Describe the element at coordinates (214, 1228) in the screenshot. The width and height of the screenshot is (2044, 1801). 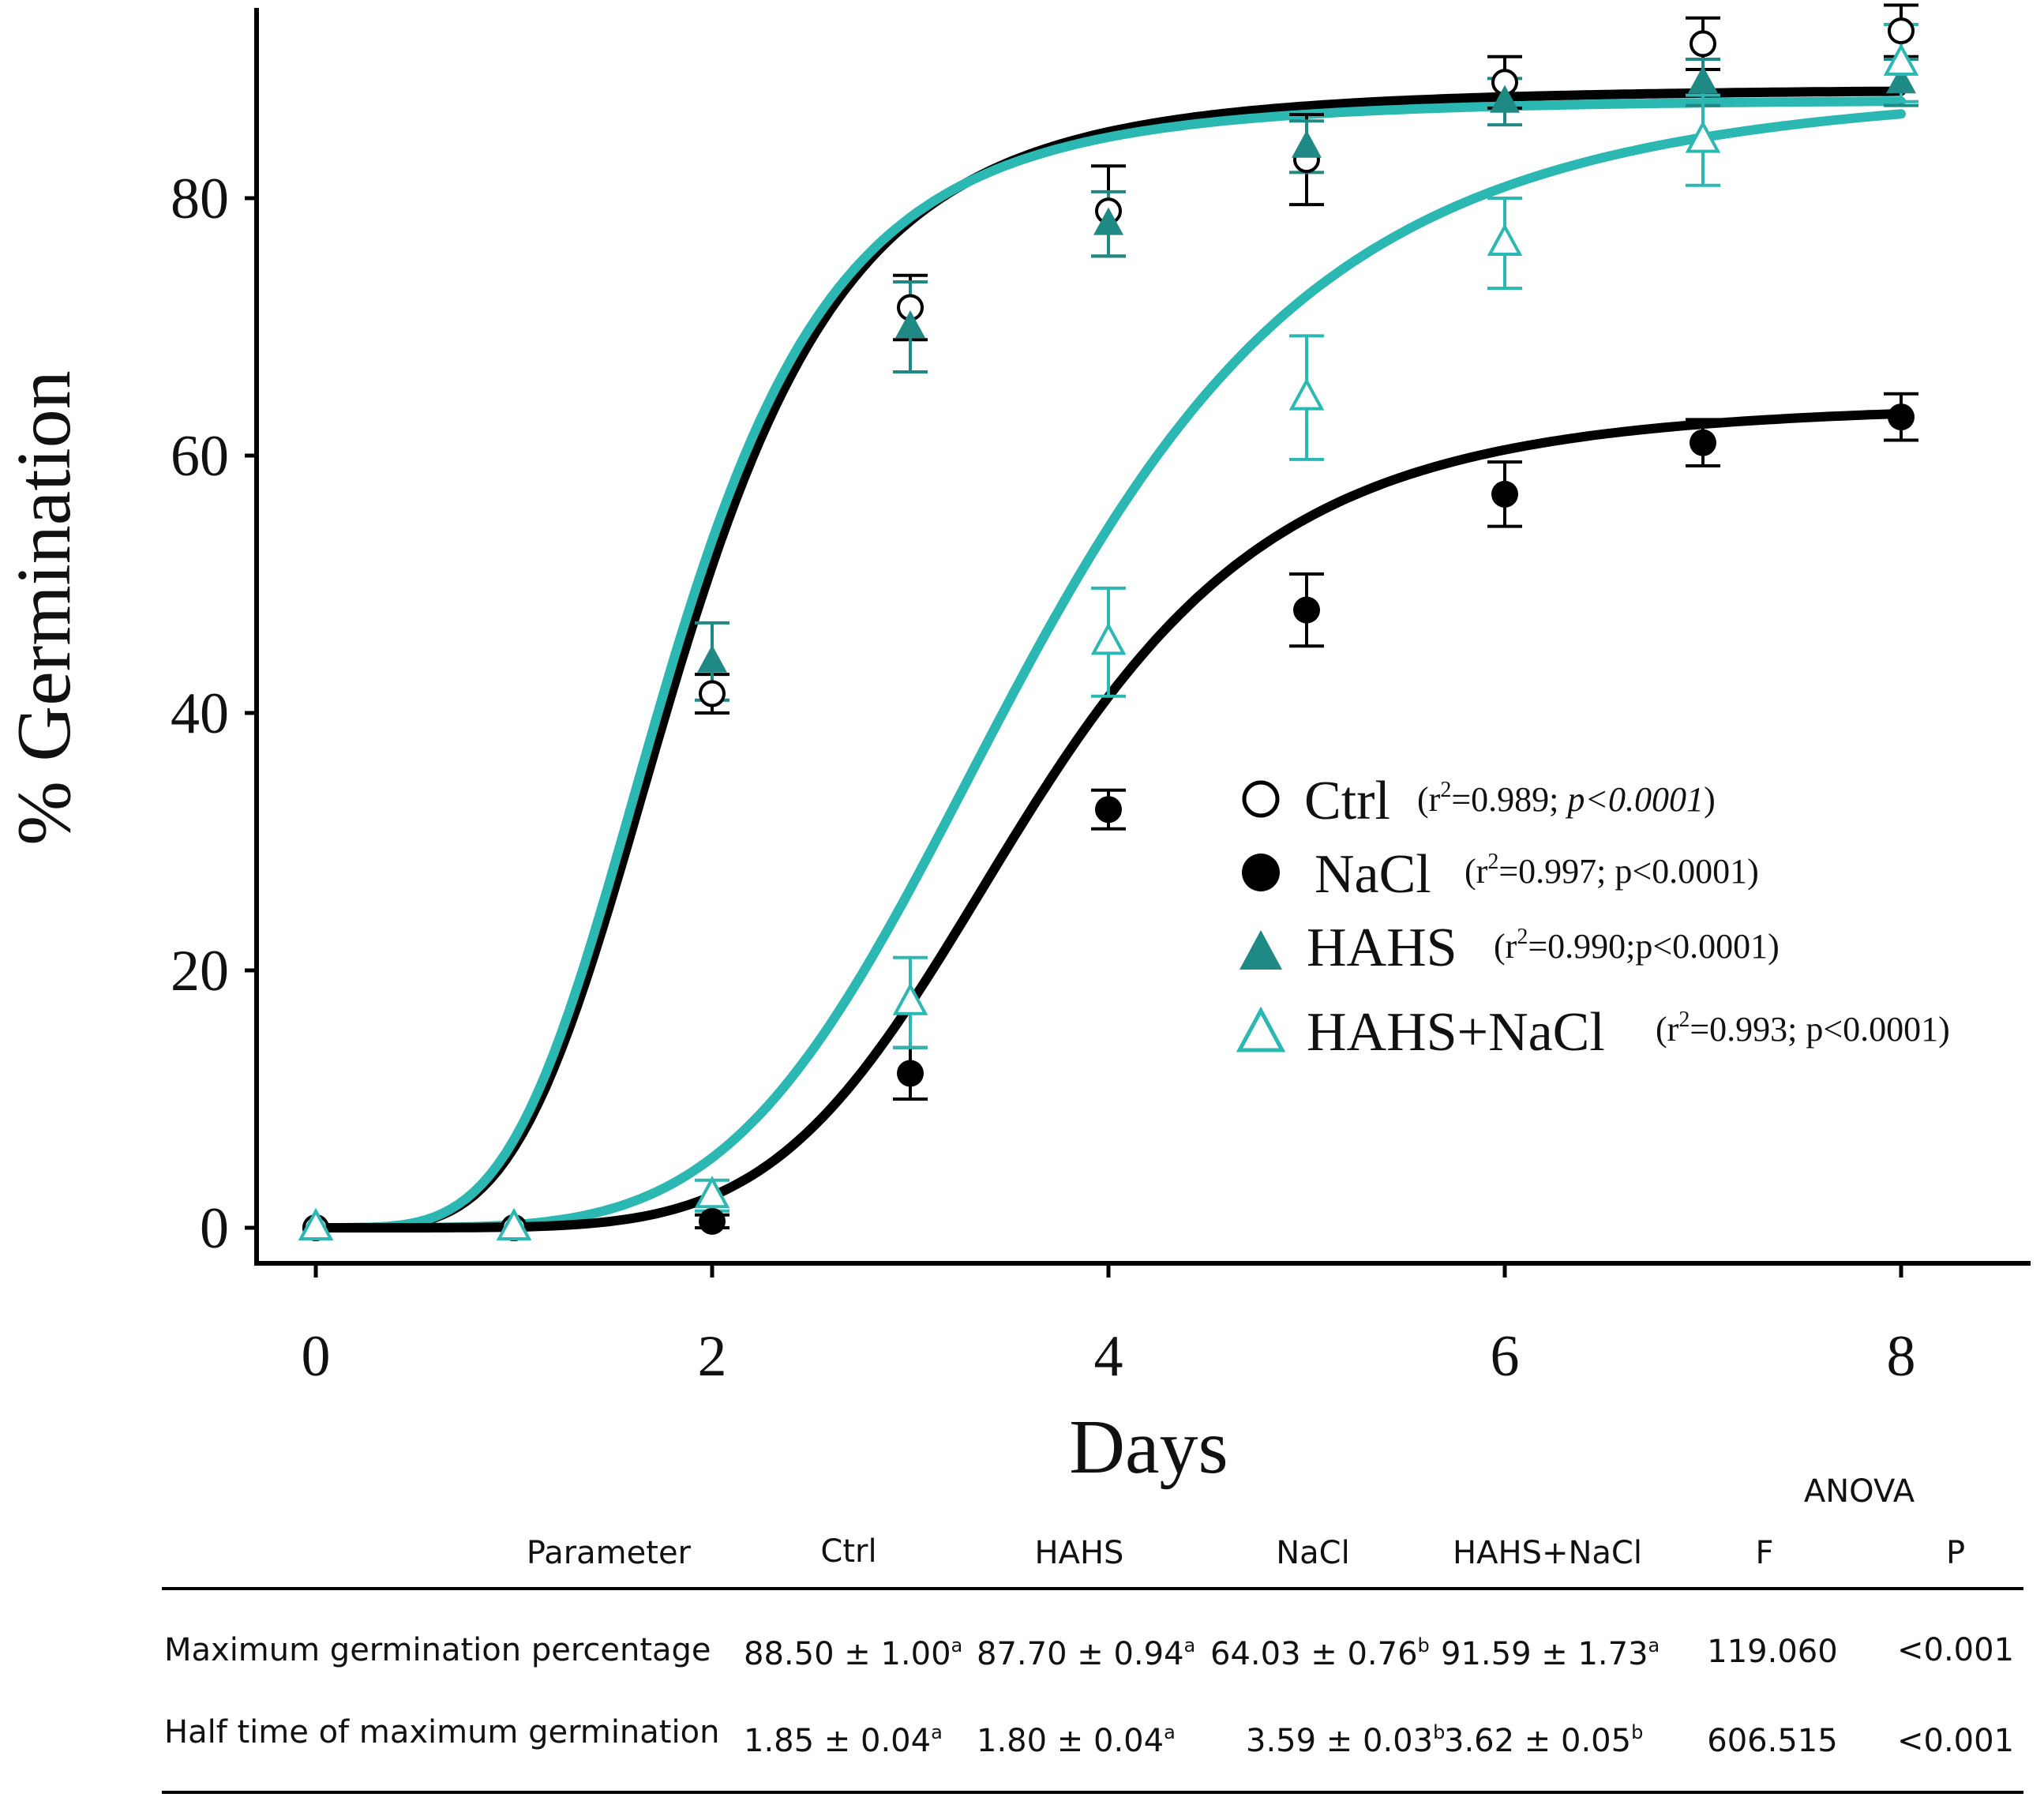
I see `y-tick-label: 0` at that location.